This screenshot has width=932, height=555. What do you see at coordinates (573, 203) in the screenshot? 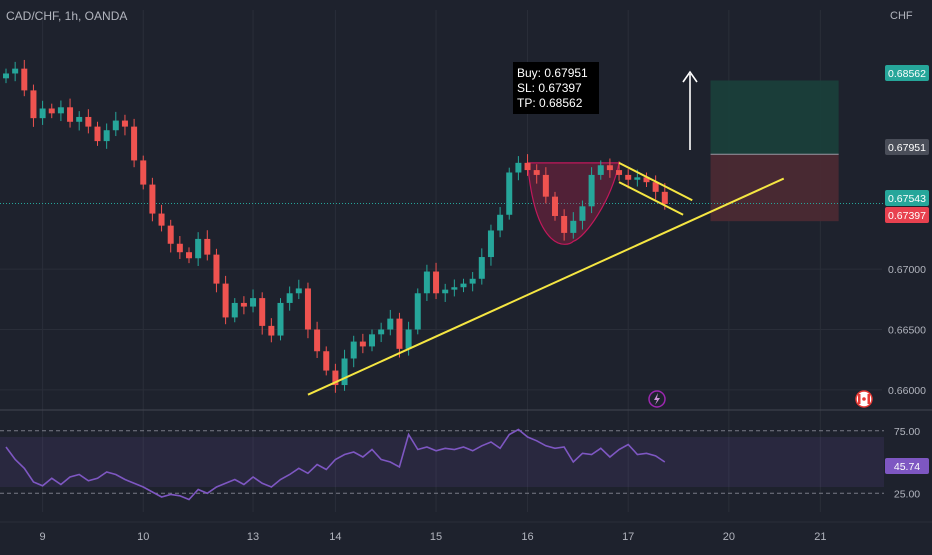
I see `cup-pattern` at bounding box center [573, 203].